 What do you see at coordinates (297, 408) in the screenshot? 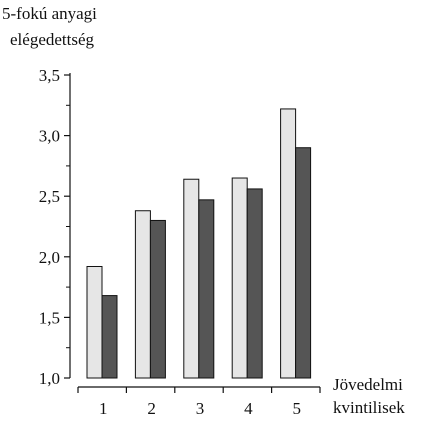
I see `x-tick-label: 5` at bounding box center [297, 408].